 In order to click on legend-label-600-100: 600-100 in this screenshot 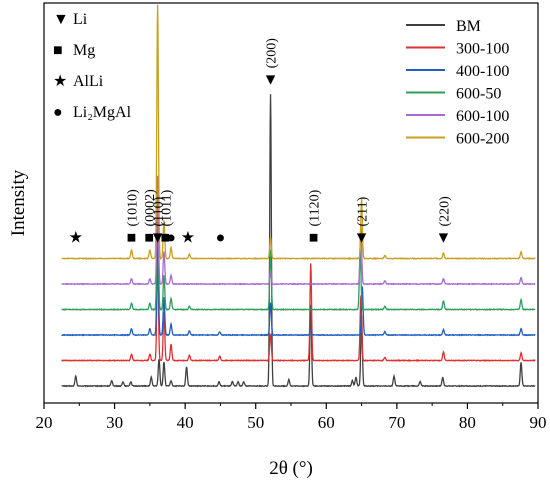, I will do `click(482, 116)`.